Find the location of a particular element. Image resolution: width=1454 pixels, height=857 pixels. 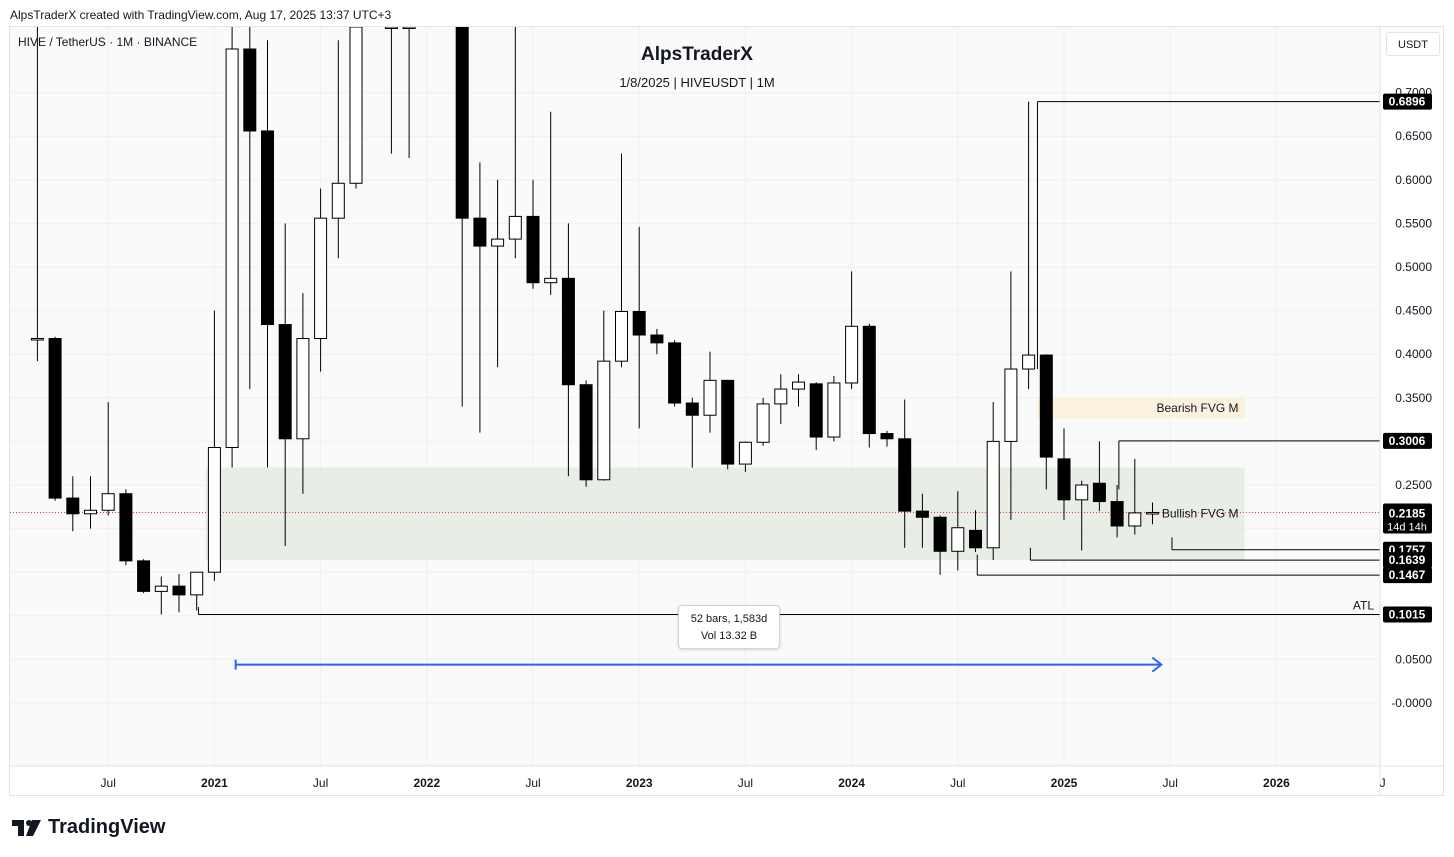

measure-volume-text: Vol 13.32 B is located at coordinates (729, 636).